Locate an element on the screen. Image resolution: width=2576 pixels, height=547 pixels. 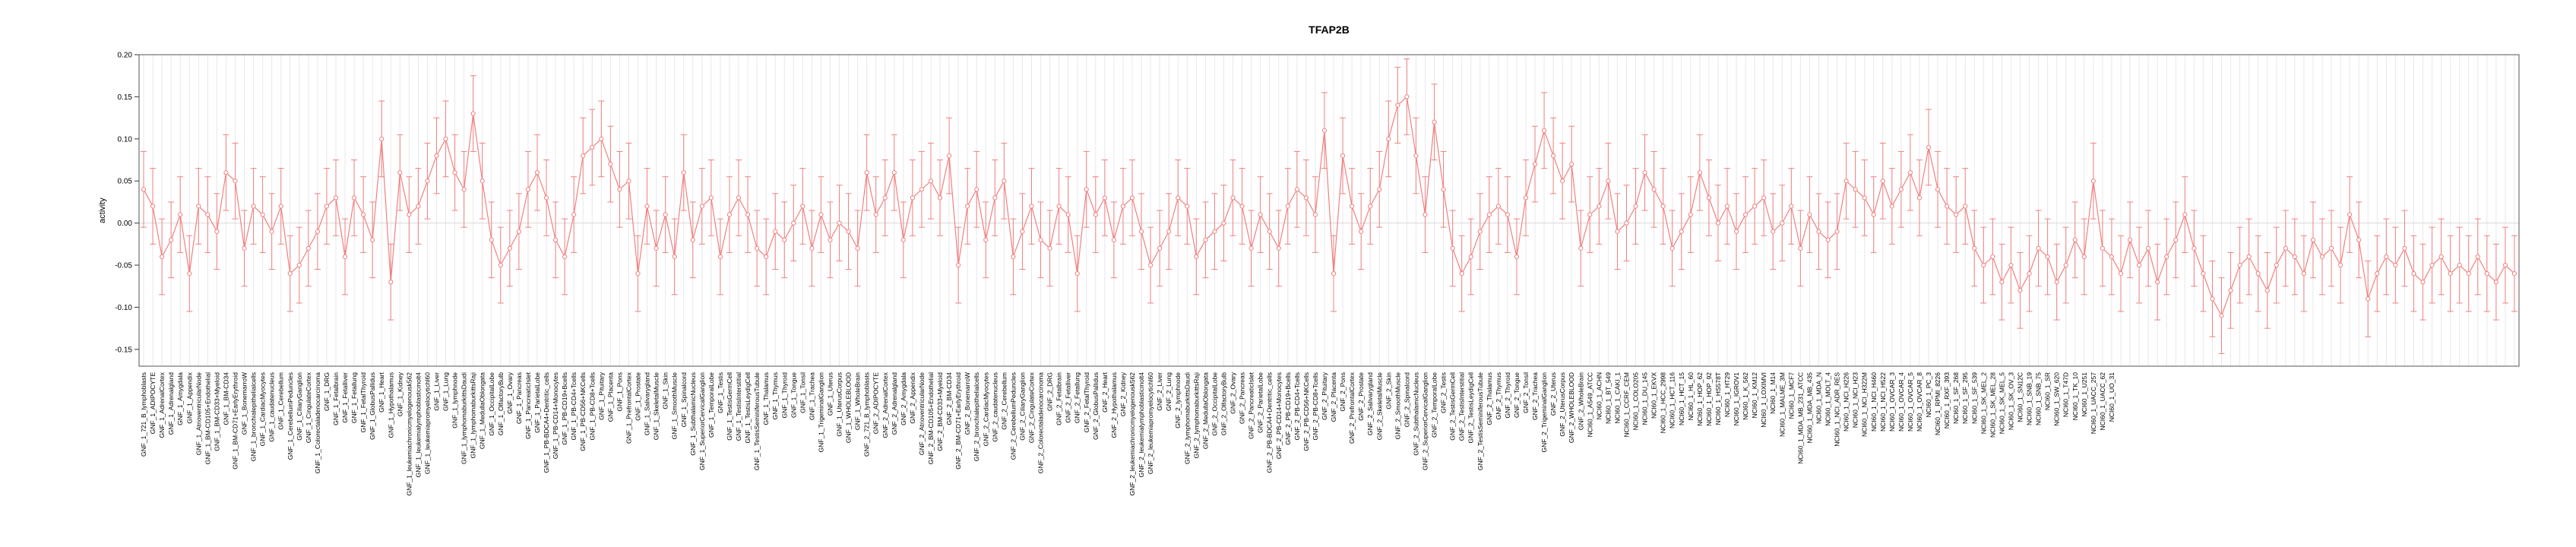
x-tick-label: GNF_1_Ovary is located at coordinates (510, 393).